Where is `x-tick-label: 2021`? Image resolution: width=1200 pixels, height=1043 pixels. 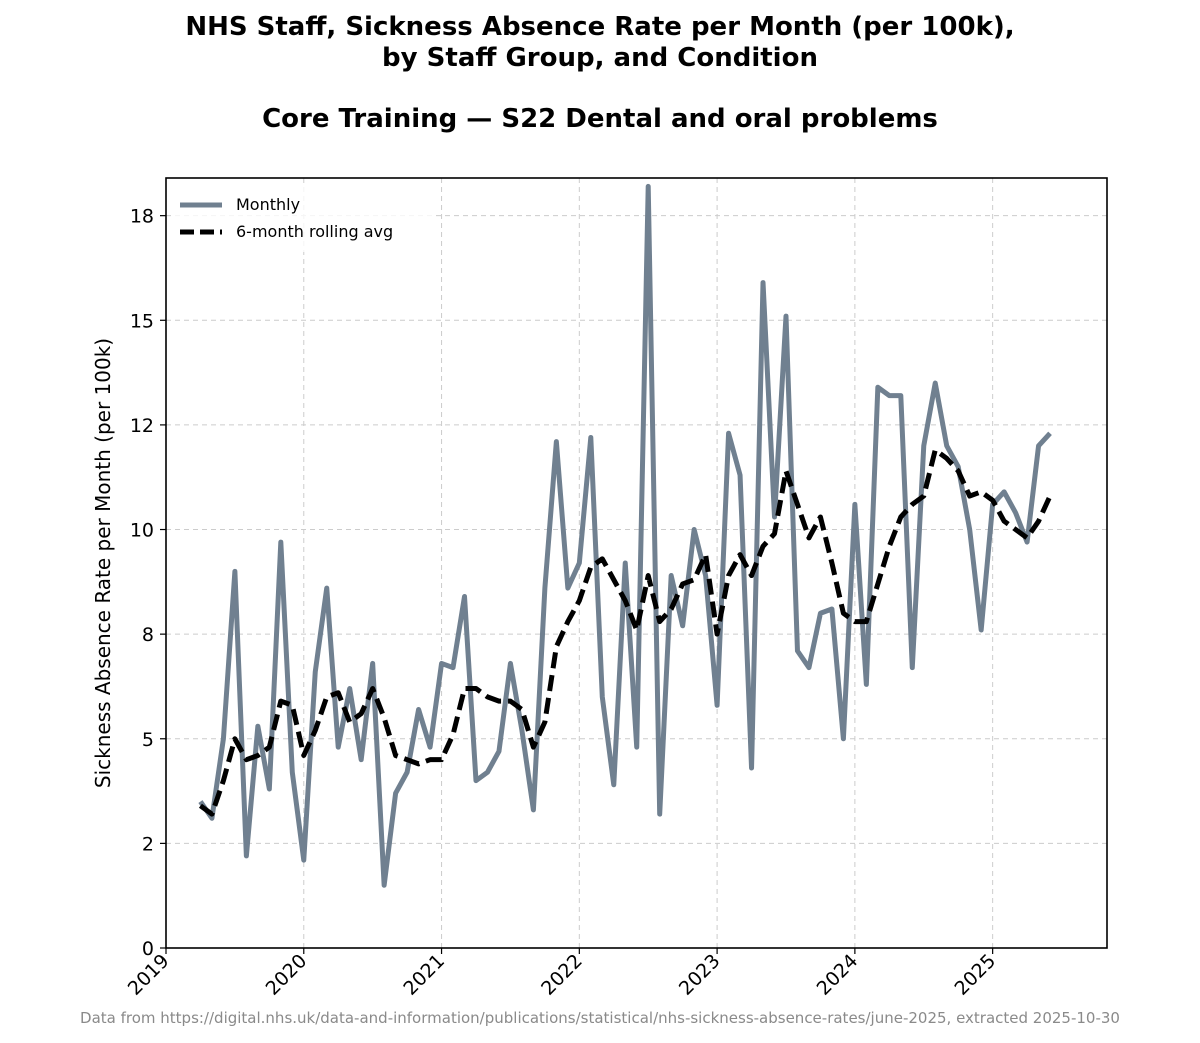 x-tick-label: 2021 is located at coordinates (424, 975).